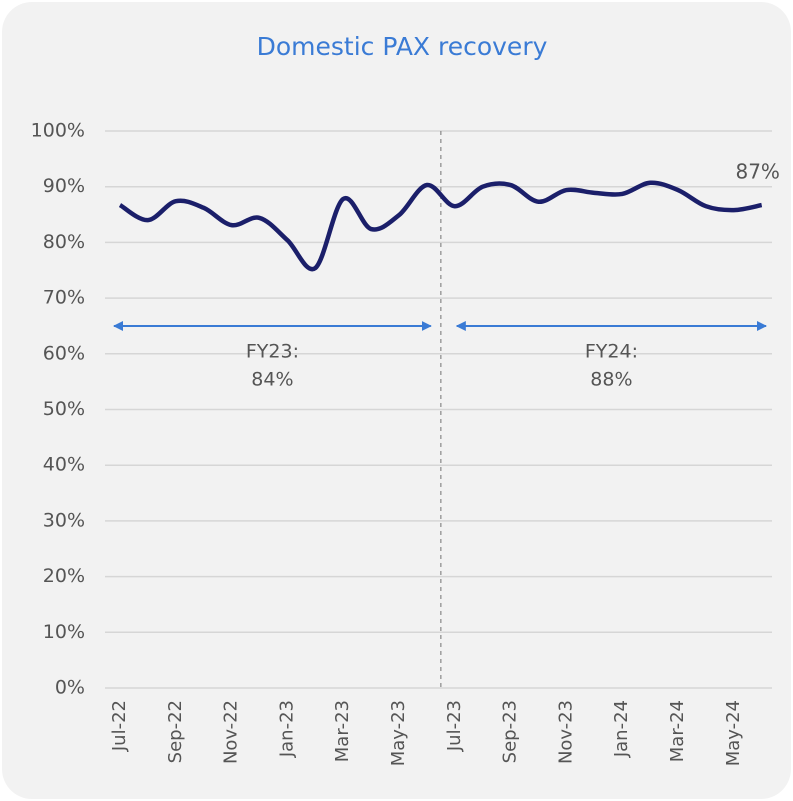 The height and width of the screenshot is (801, 793). I want to click on value-label: 87%, so click(757, 172).